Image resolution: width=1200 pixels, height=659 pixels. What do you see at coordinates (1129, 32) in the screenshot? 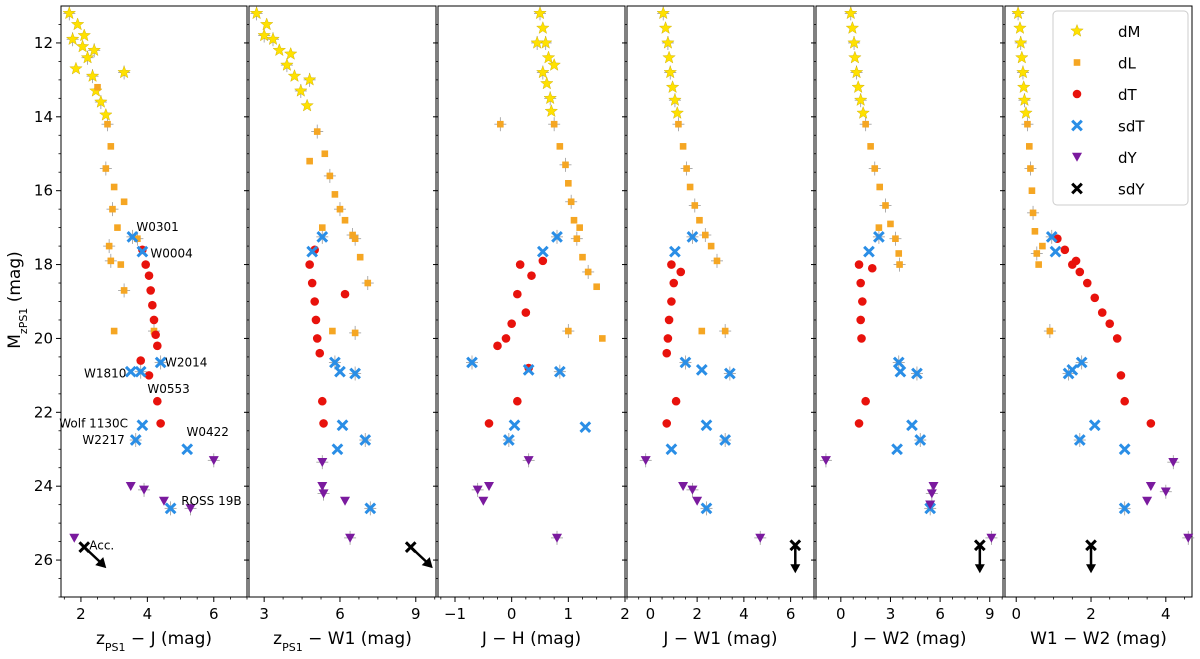
I see `legend-label-dM: dM` at bounding box center [1129, 32].